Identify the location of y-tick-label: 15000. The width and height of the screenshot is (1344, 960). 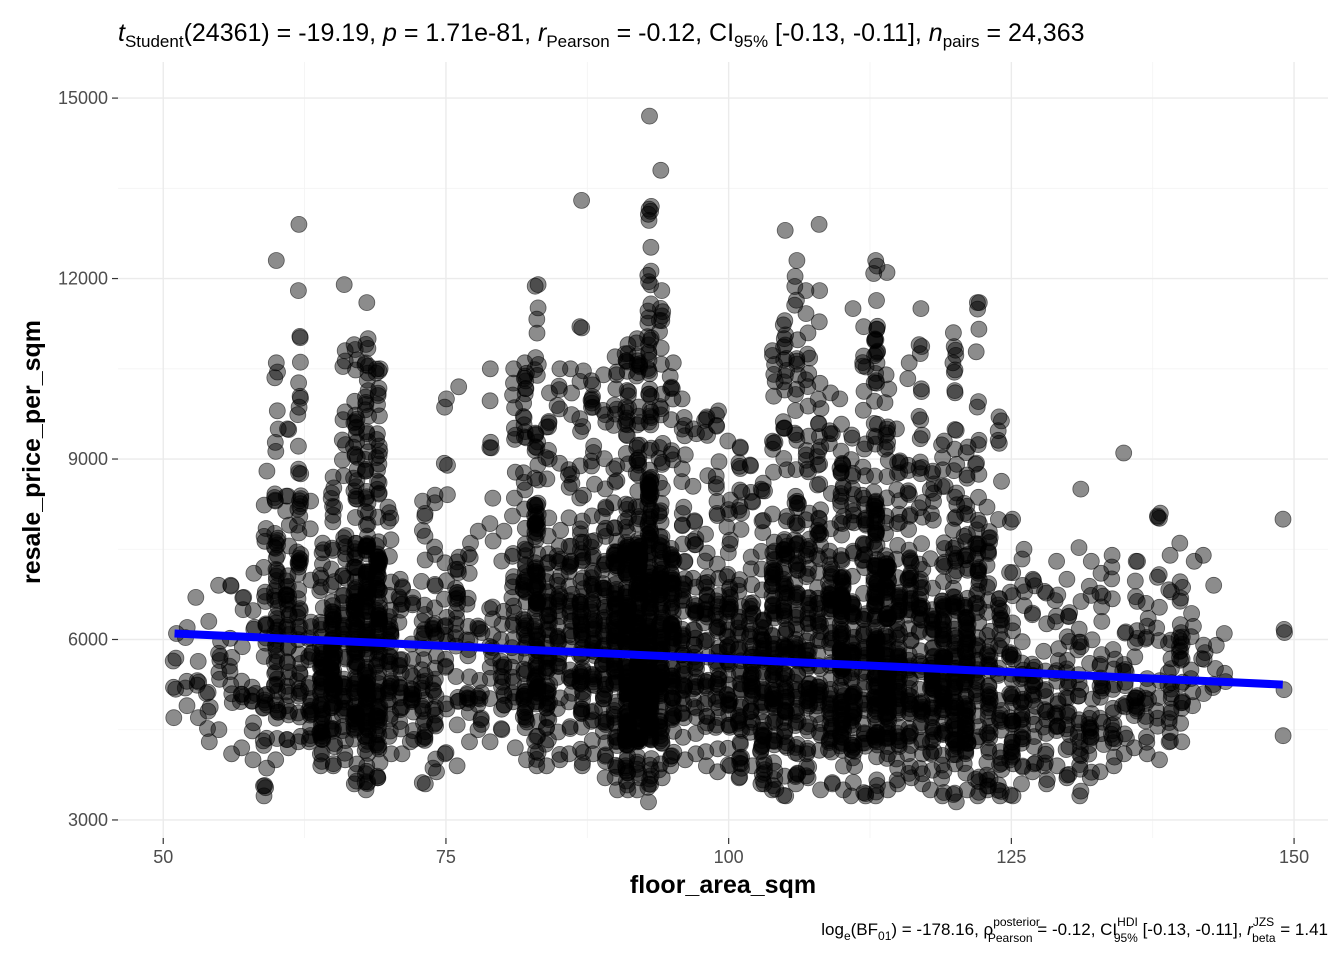
(83, 98).